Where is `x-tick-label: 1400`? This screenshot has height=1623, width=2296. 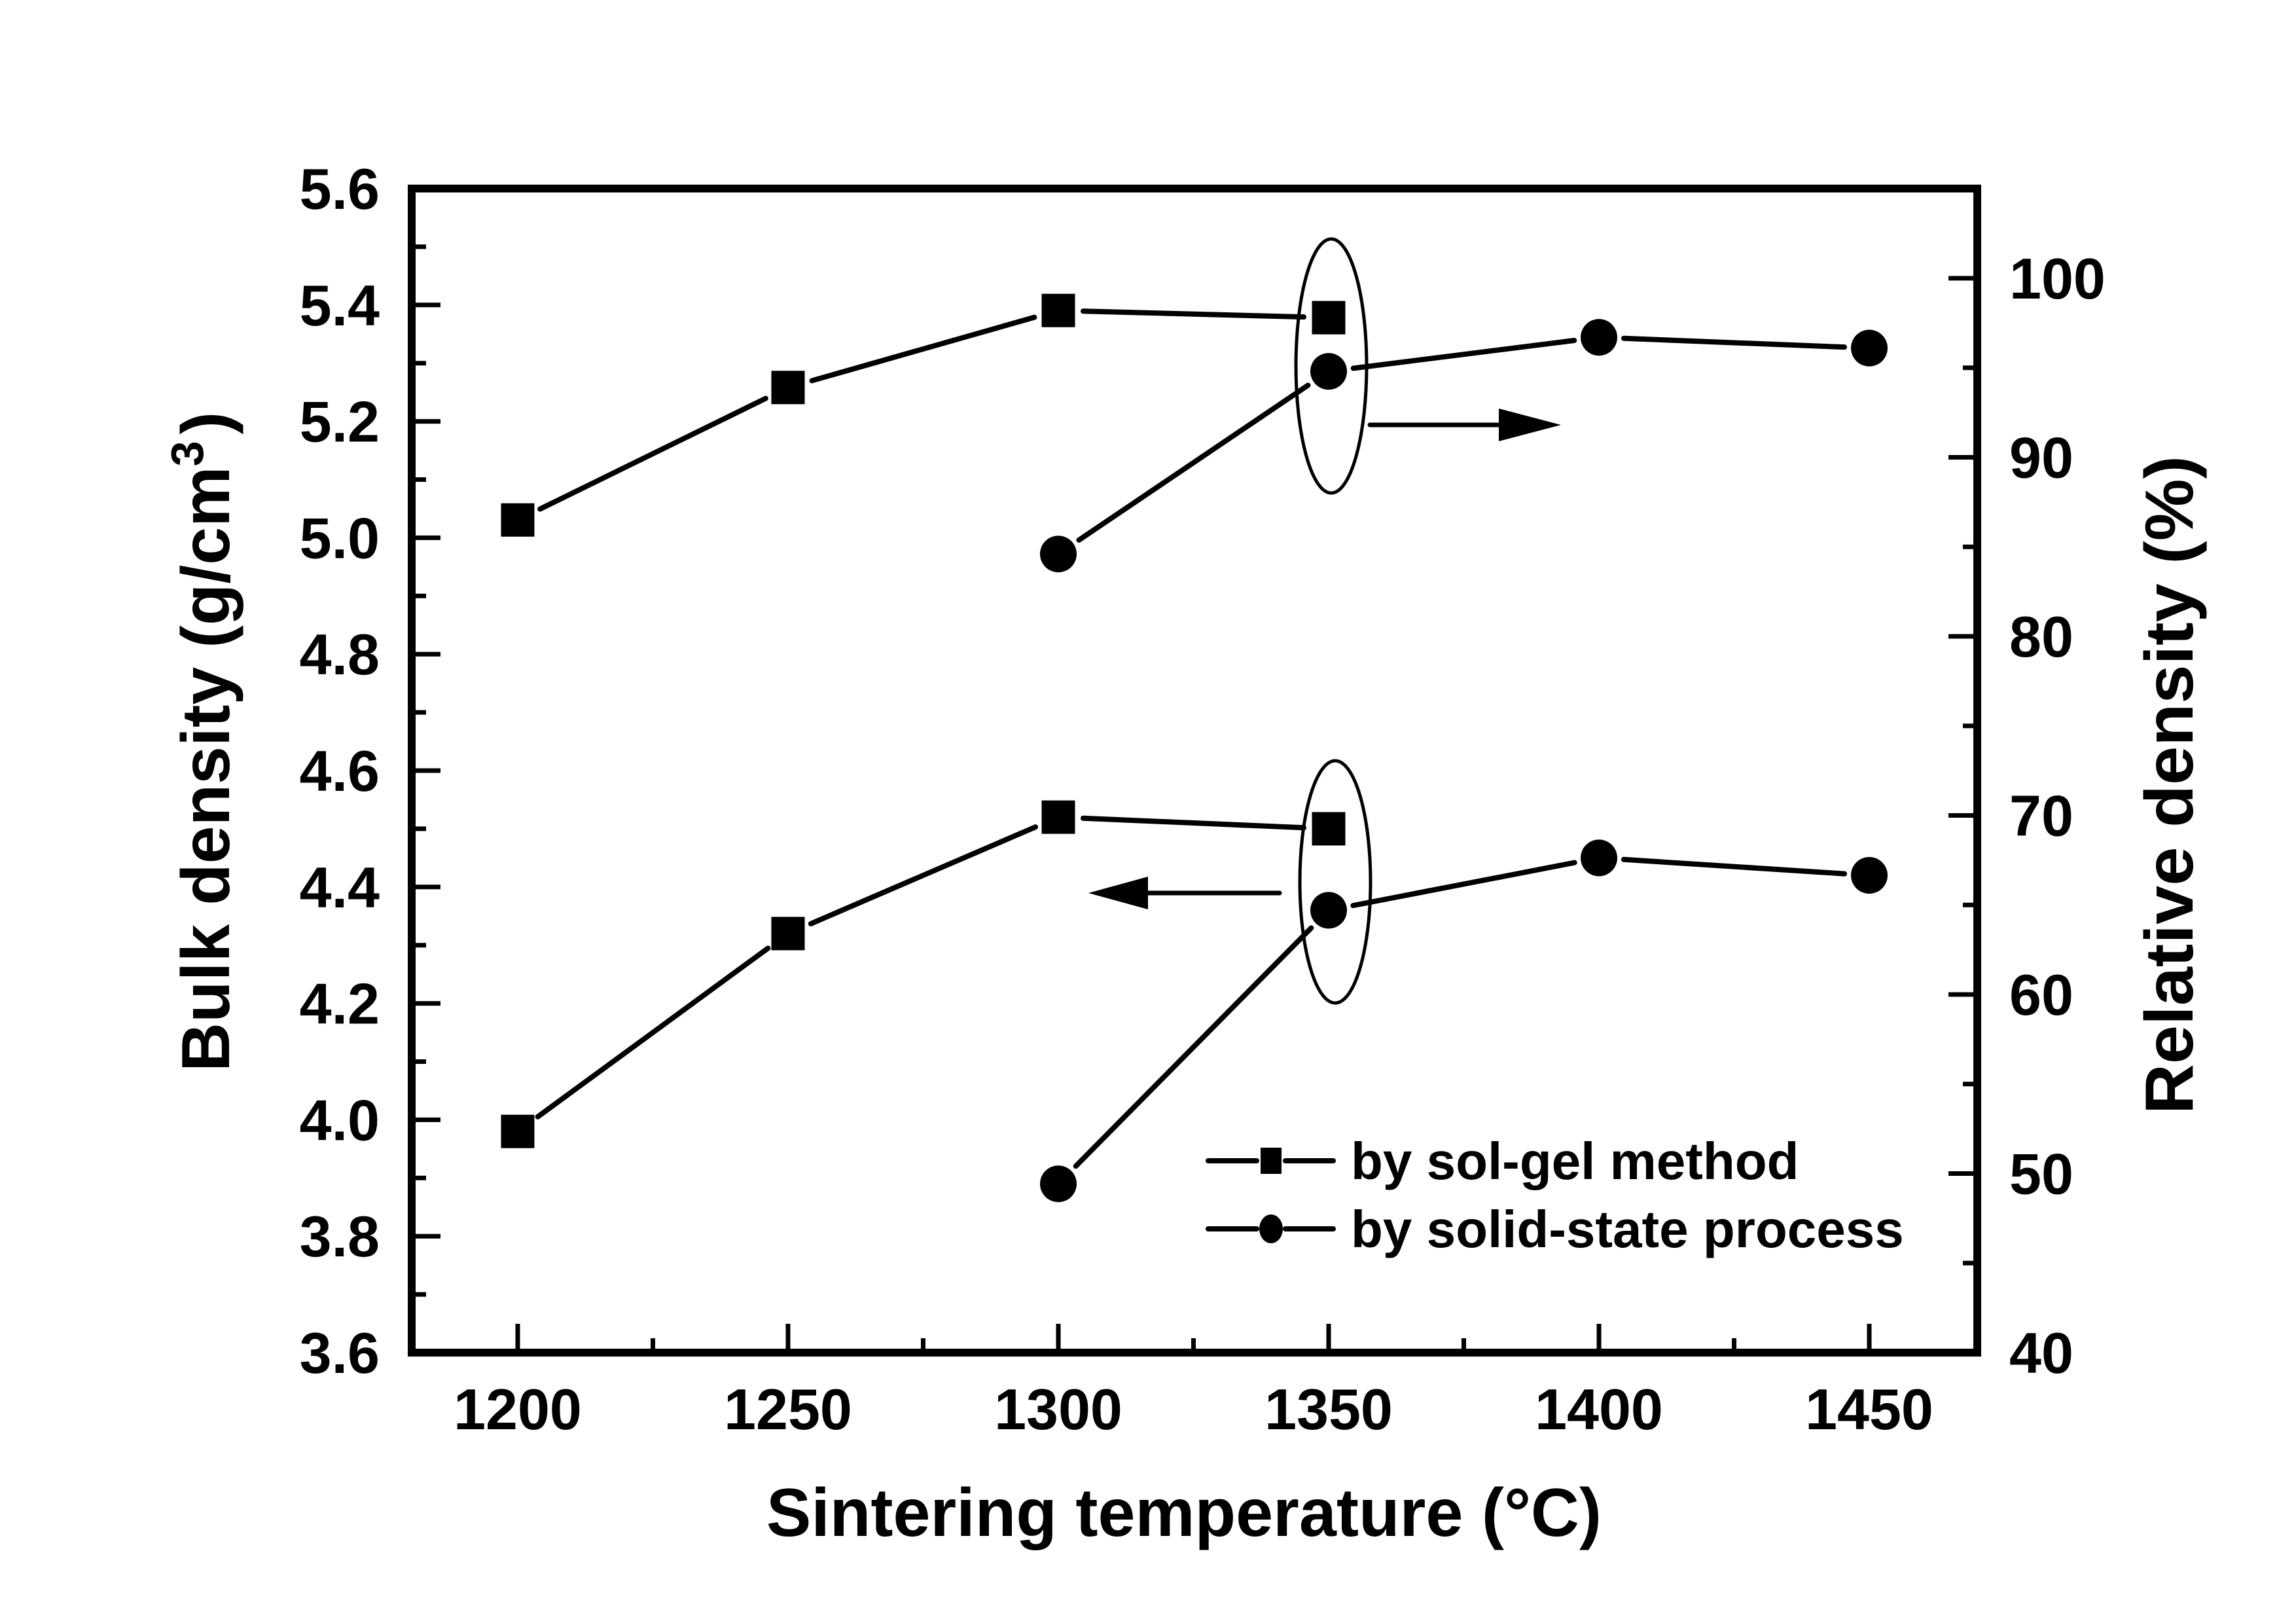
x-tick-label: 1400 is located at coordinates (1599, 1409).